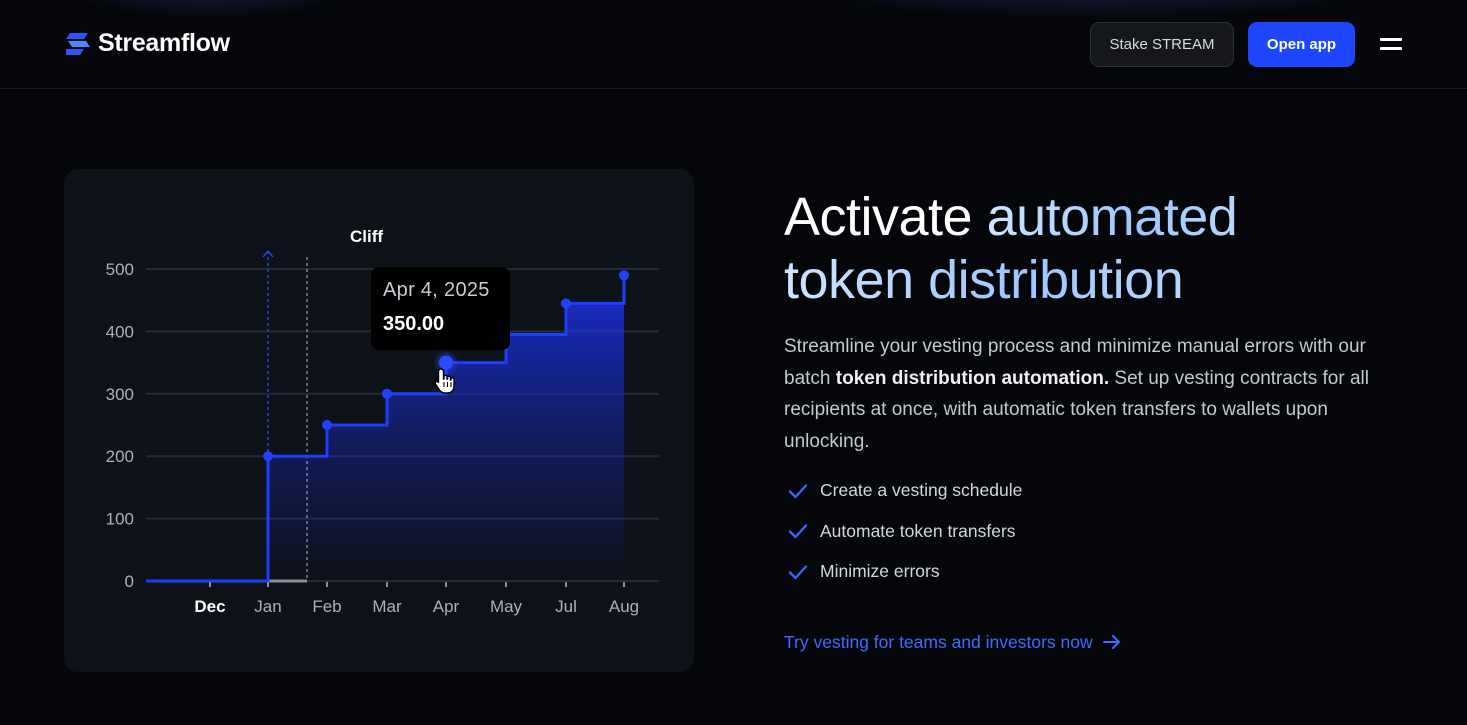 The image size is (1467, 725). I want to click on streamflow-logo-icon, so click(78, 43).